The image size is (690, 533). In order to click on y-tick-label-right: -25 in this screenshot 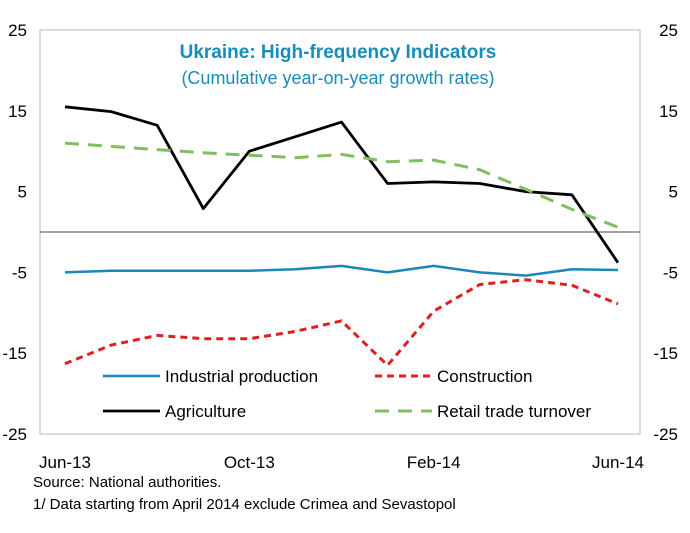, I will do `click(665, 434)`.